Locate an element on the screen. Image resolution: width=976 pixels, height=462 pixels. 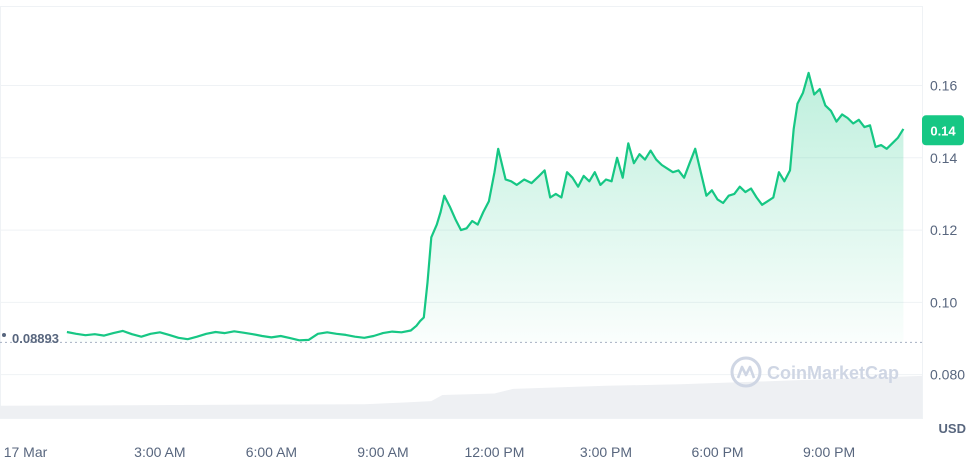
x-tick-label: 6:00 AM is located at coordinates (271, 452).